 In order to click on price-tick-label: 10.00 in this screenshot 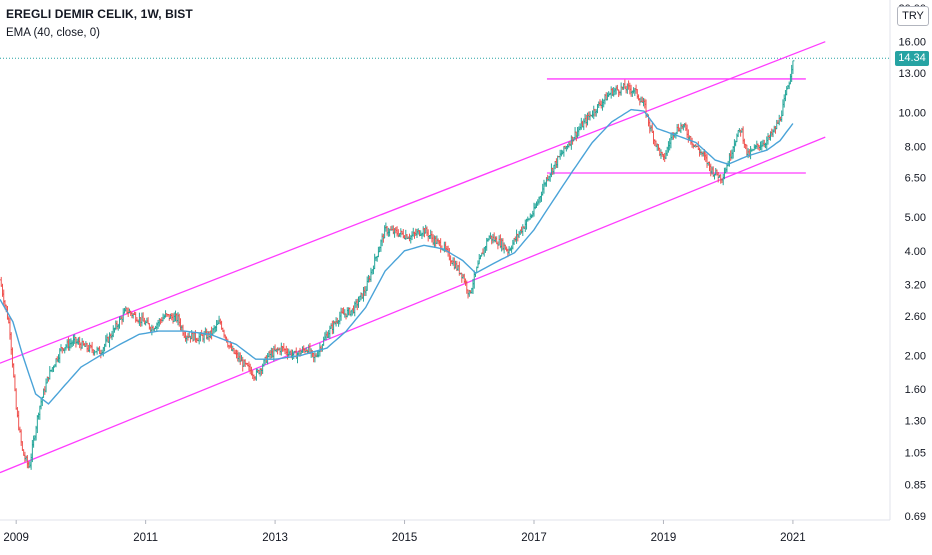, I will do `click(912, 114)`.